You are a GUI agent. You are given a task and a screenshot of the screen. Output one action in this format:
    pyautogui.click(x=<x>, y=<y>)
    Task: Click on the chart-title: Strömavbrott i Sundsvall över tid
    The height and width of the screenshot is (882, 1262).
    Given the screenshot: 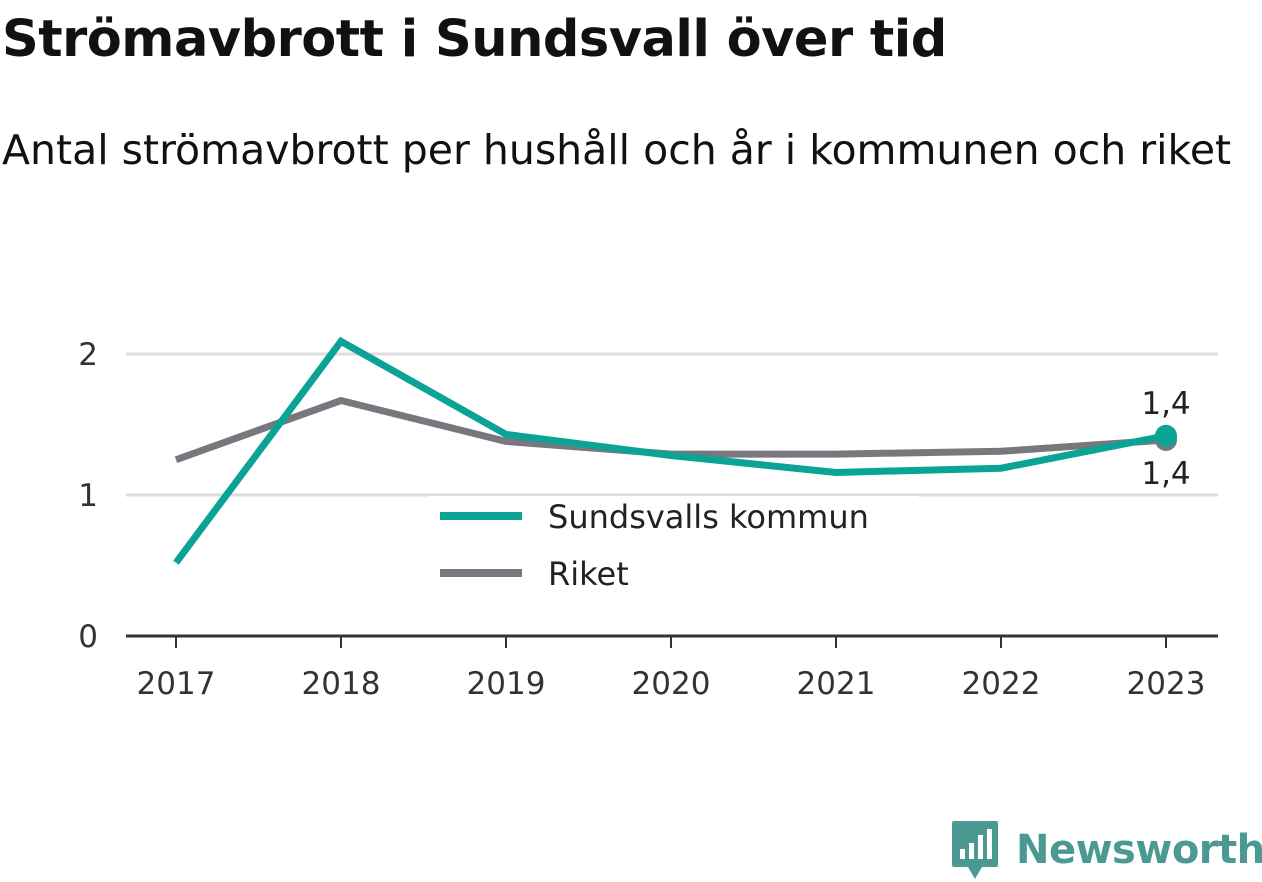 What is the action you would take?
    pyautogui.click(x=474, y=39)
    